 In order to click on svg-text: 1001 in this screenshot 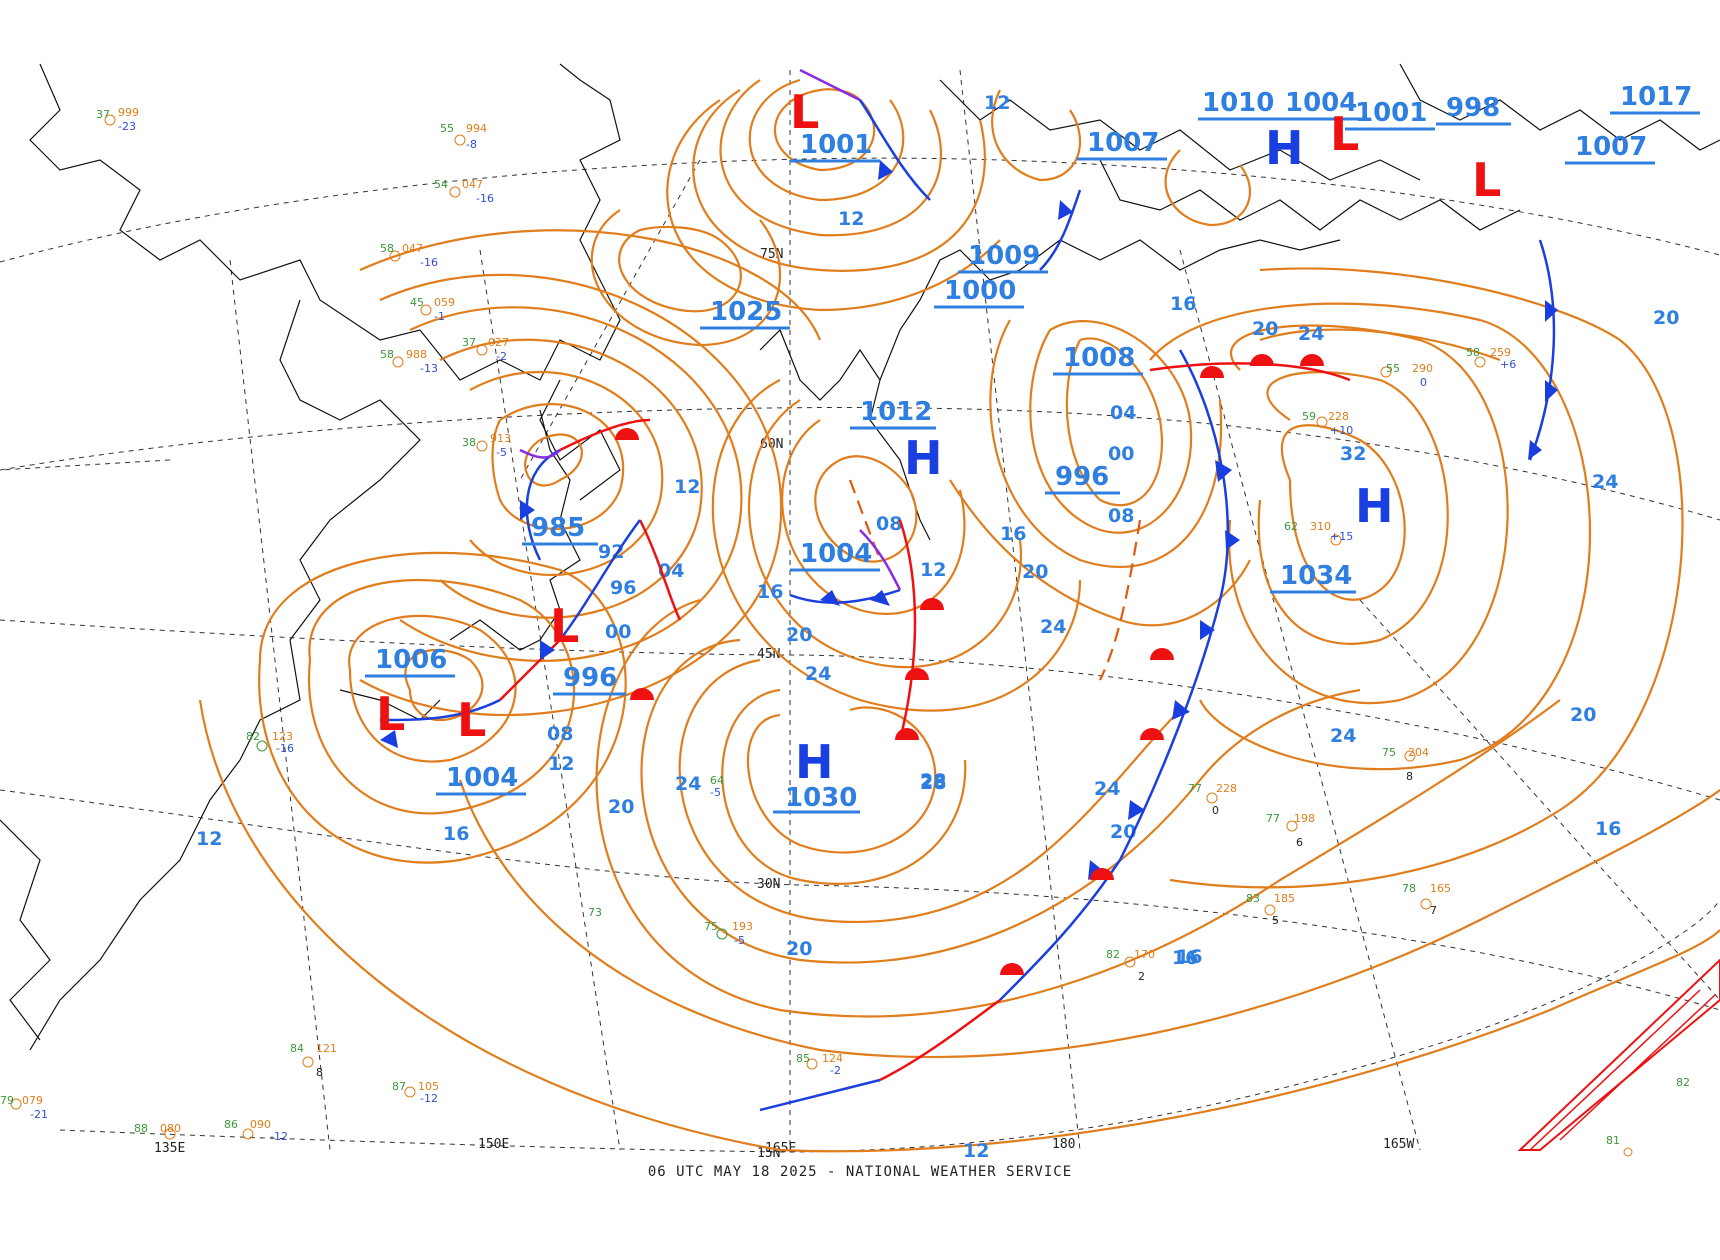, I will do `click(1391, 113)`.